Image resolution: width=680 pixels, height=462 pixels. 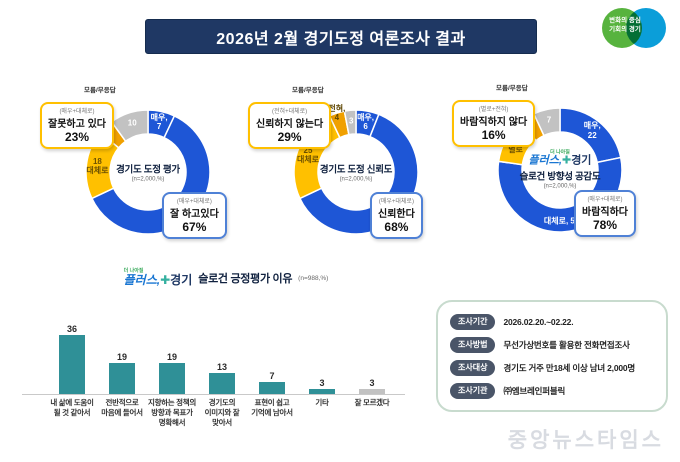 I want to click on info-row-0: 조사기간 2026.02.20.~02.22., so click(x=558, y=321).